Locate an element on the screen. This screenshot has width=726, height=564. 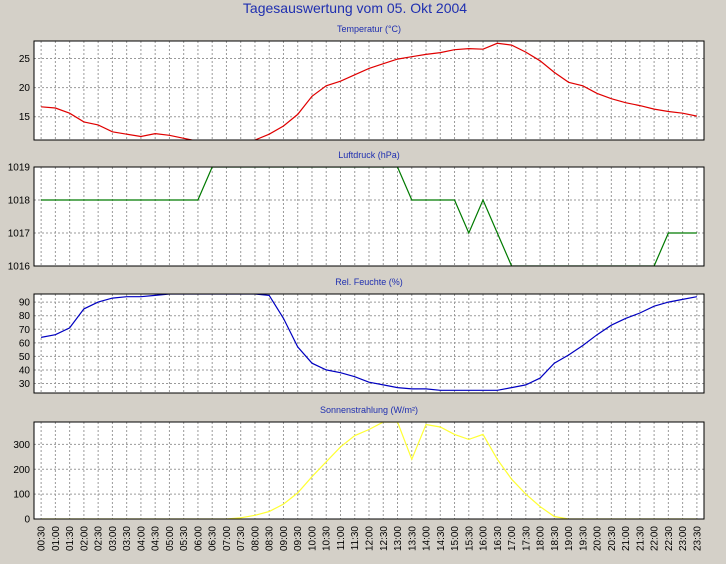
x-tick-label: 22:00 is located at coordinates (655, 538).